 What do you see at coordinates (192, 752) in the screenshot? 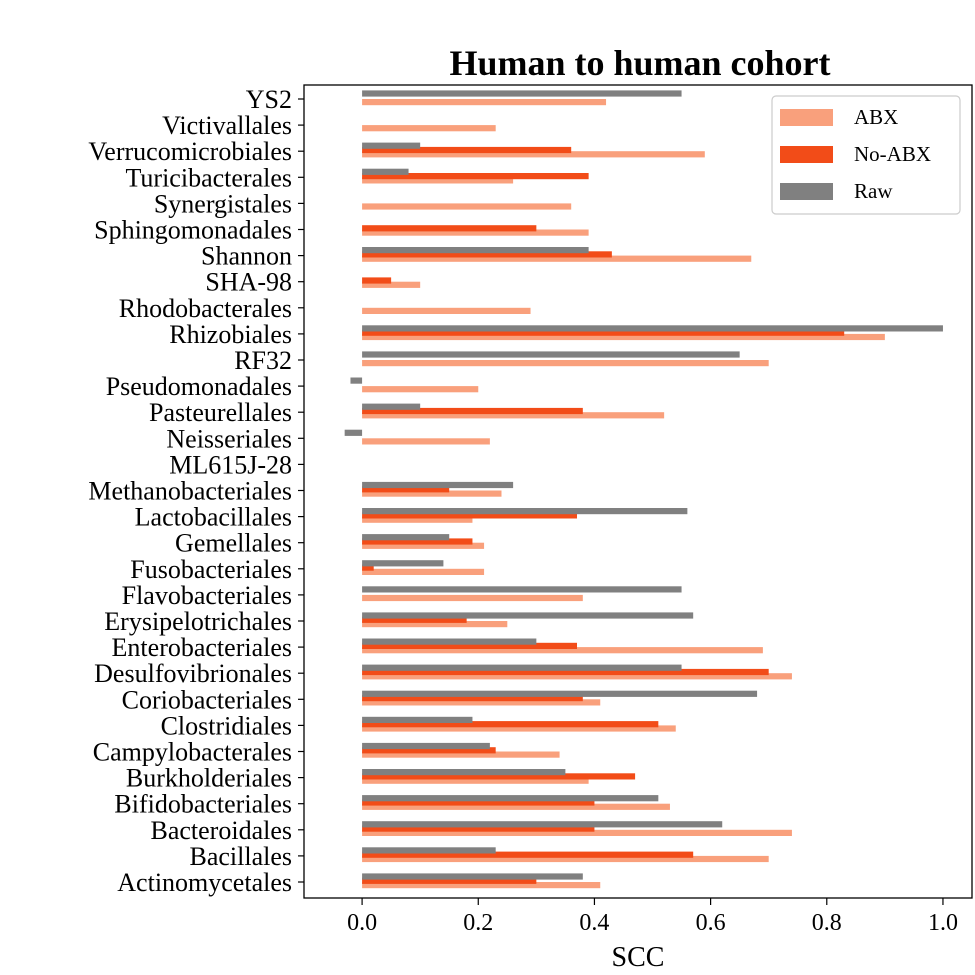
I see `category-label: Campylobacterales` at bounding box center [192, 752].